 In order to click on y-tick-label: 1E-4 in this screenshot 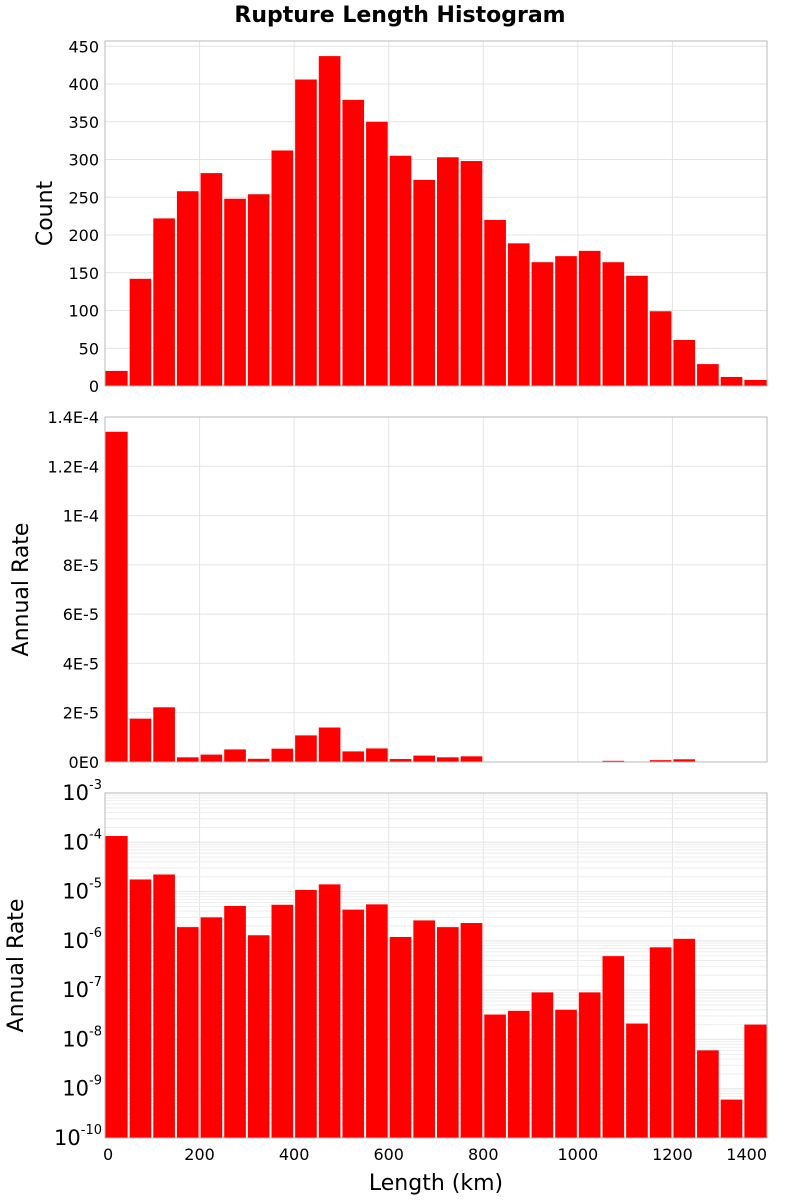, I will do `click(81, 516)`.